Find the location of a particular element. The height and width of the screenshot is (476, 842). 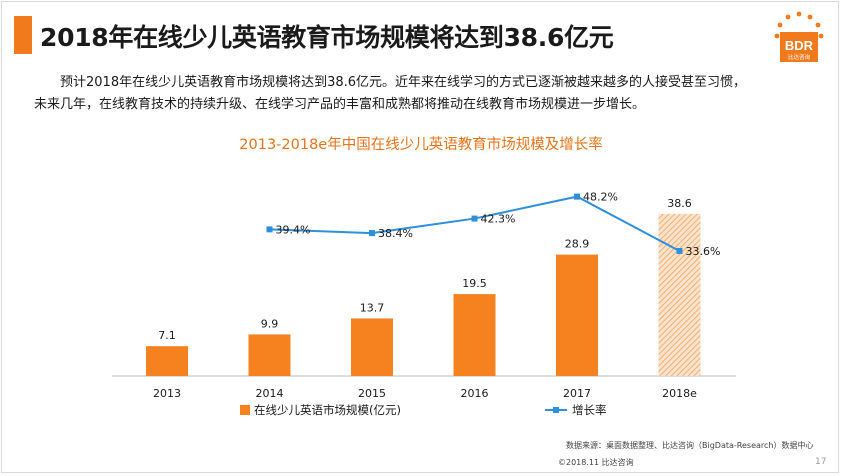

bar-label-2014: 9.9 is located at coordinates (270, 323).